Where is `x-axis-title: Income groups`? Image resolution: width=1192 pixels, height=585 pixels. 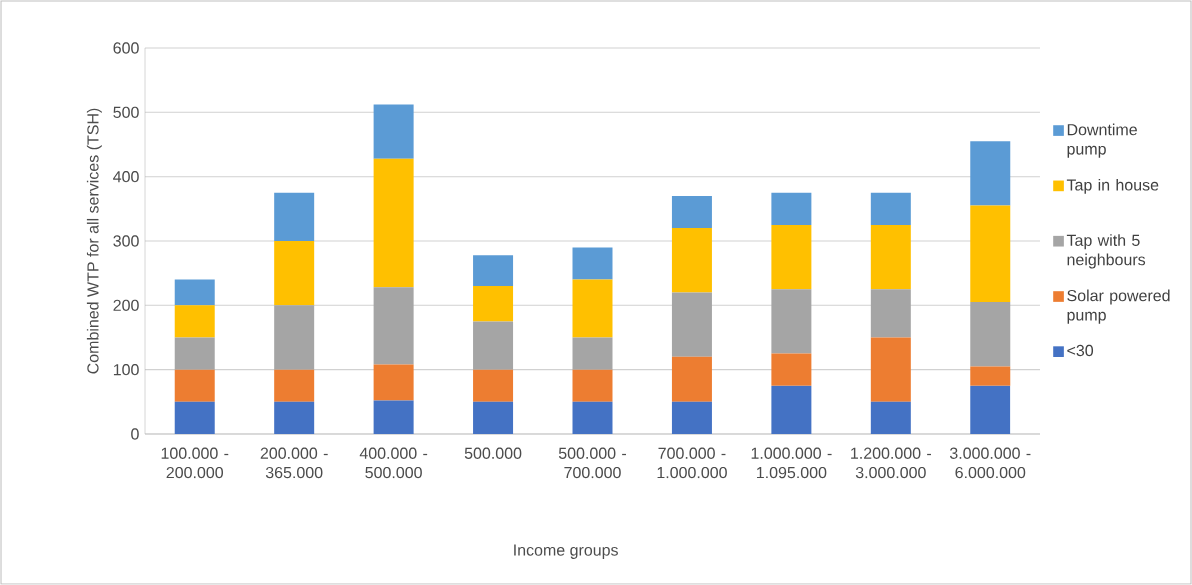 x-axis-title: Income groups is located at coordinates (566, 551).